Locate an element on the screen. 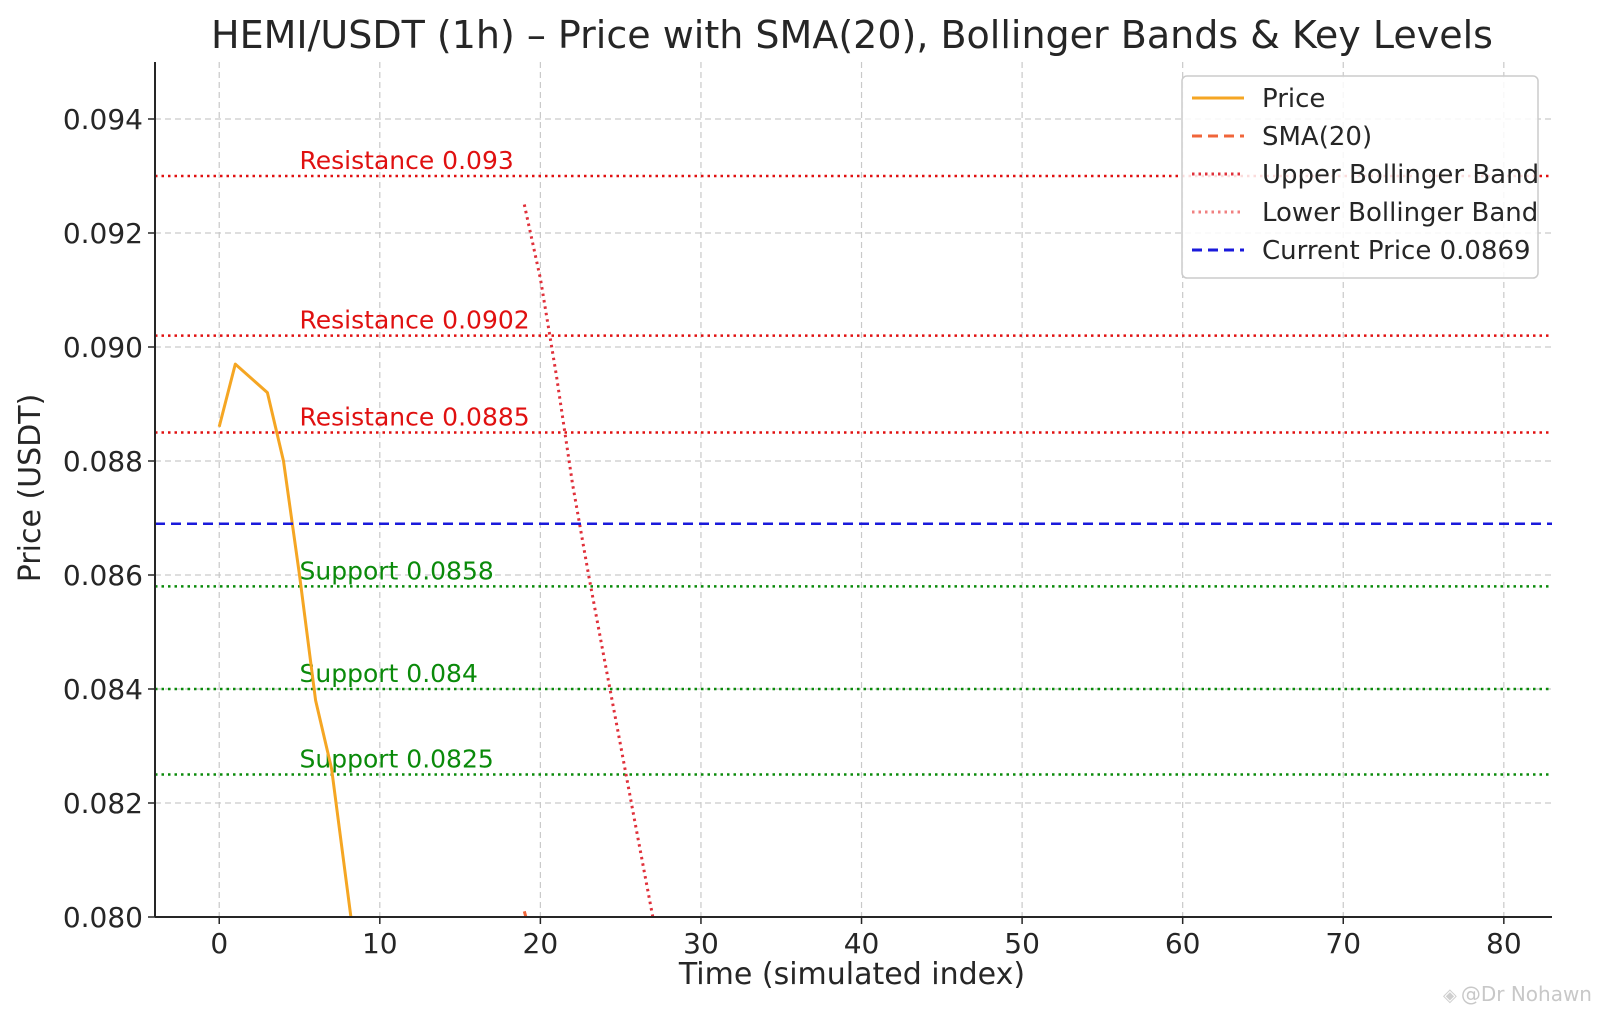  binance-square-icon: ◈ is located at coordinates (1450, 995).